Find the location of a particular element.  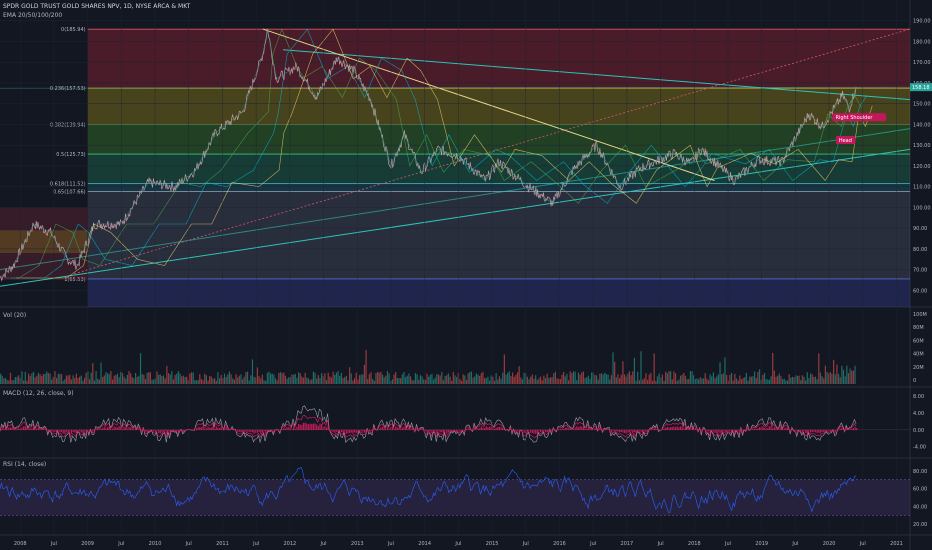

volume-tick-label: 100M is located at coordinates (920, 315).